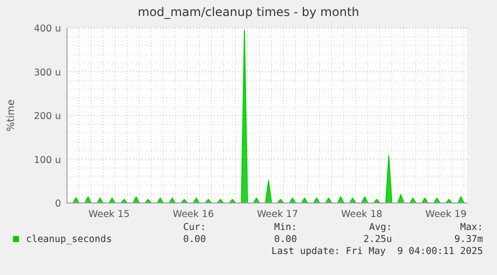 The image size is (497, 275). What do you see at coordinates (277, 214) in the screenshot?
I see `x-tick-label: Week 17` at bounding box center [277, 214].